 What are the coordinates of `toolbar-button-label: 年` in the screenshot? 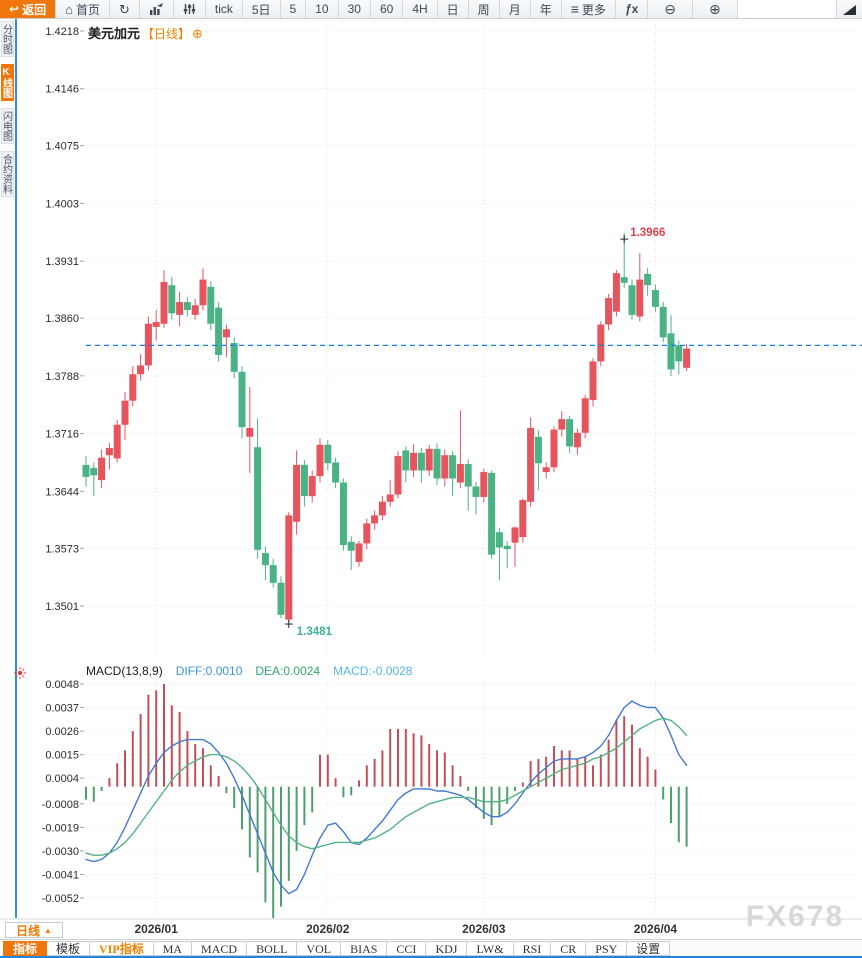 It's located at (545, 9).